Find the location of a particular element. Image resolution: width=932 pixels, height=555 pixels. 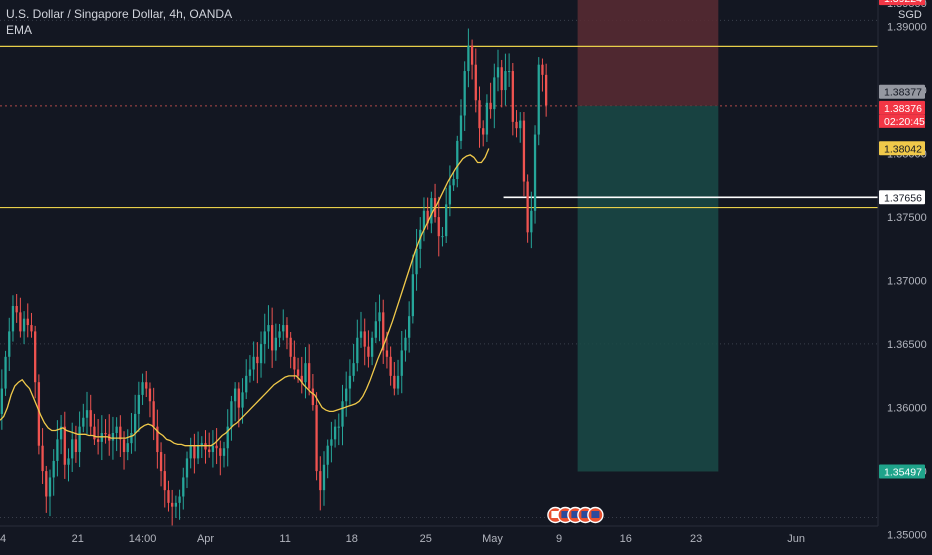

price-tag-text: 1.38042 is located at coordinates (903, 149).